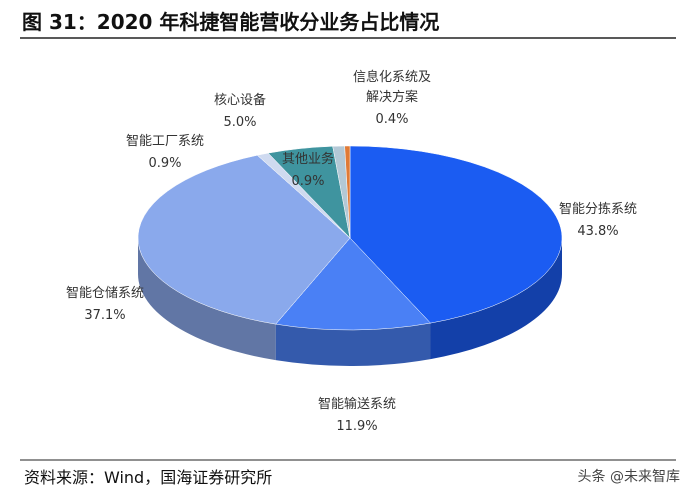  What do you see at coordinates (105, 293) in the screenshot?
I see `slice-label: 智能仓储系统` at bounding box center [105, 293].